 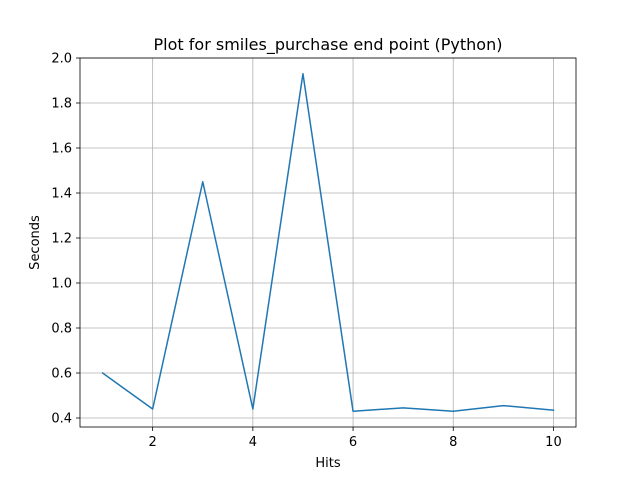 What do you see at coordinates (553, 442) in the screenshot?
I see `x-tick-label: 10` at bounding box center [553, 442].